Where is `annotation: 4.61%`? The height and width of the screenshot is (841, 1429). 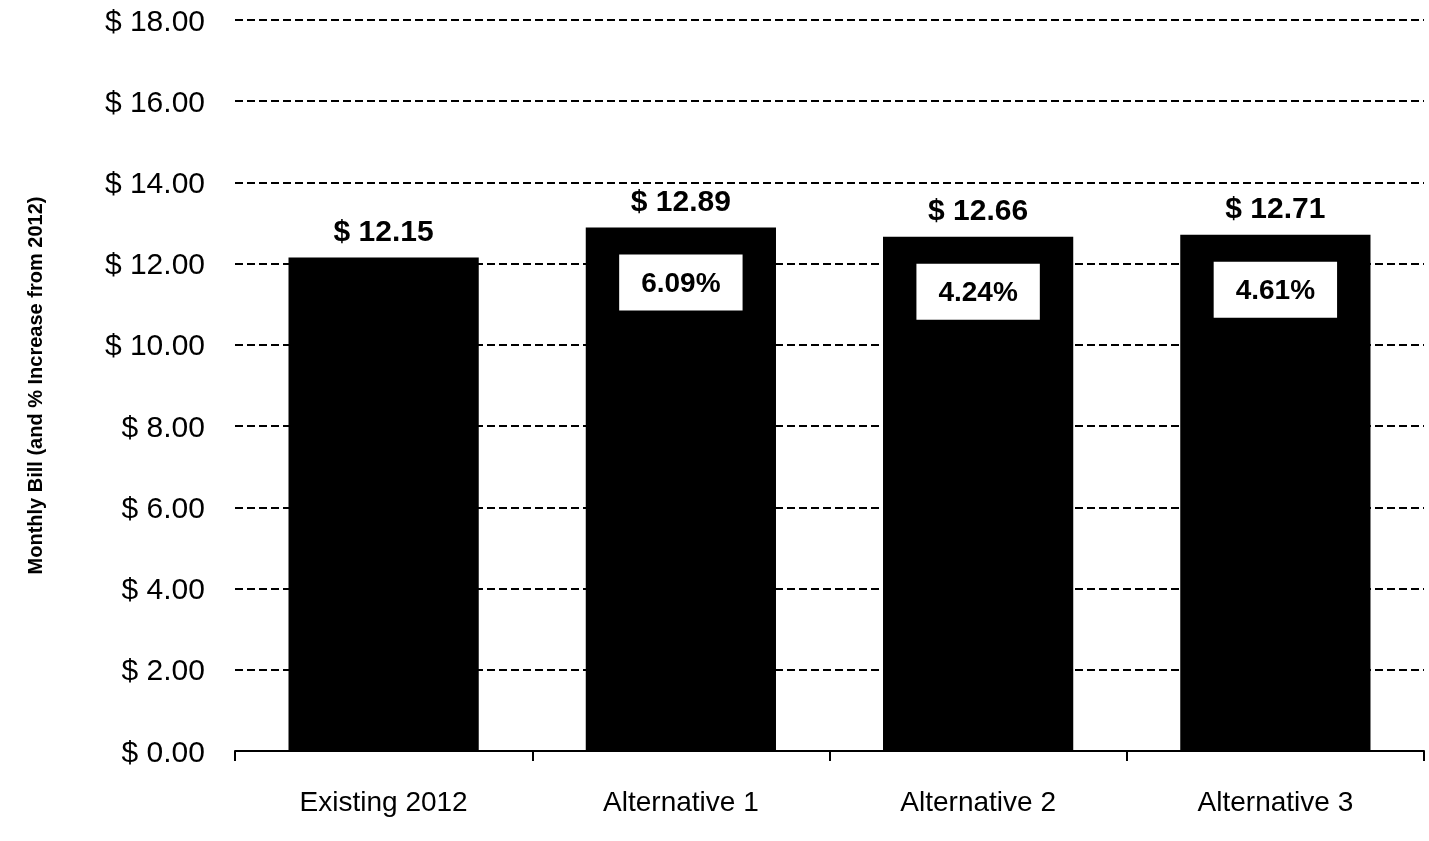 annotation: 4.61% is located at coordinates (1275, 290).